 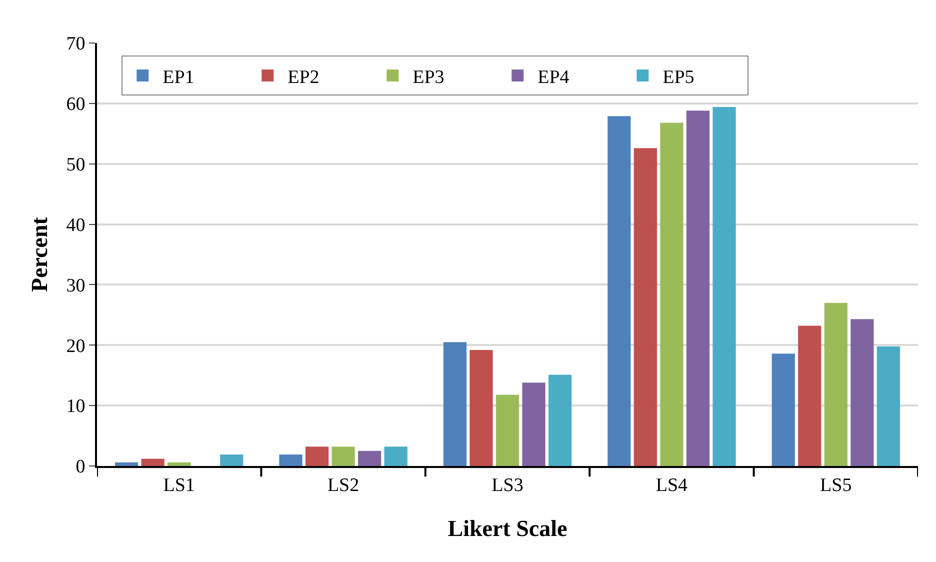 What do you see at coordinates (76, 346) in the screenshot?
I see `y-tick-label: 20` at bounding box center [76, 346].